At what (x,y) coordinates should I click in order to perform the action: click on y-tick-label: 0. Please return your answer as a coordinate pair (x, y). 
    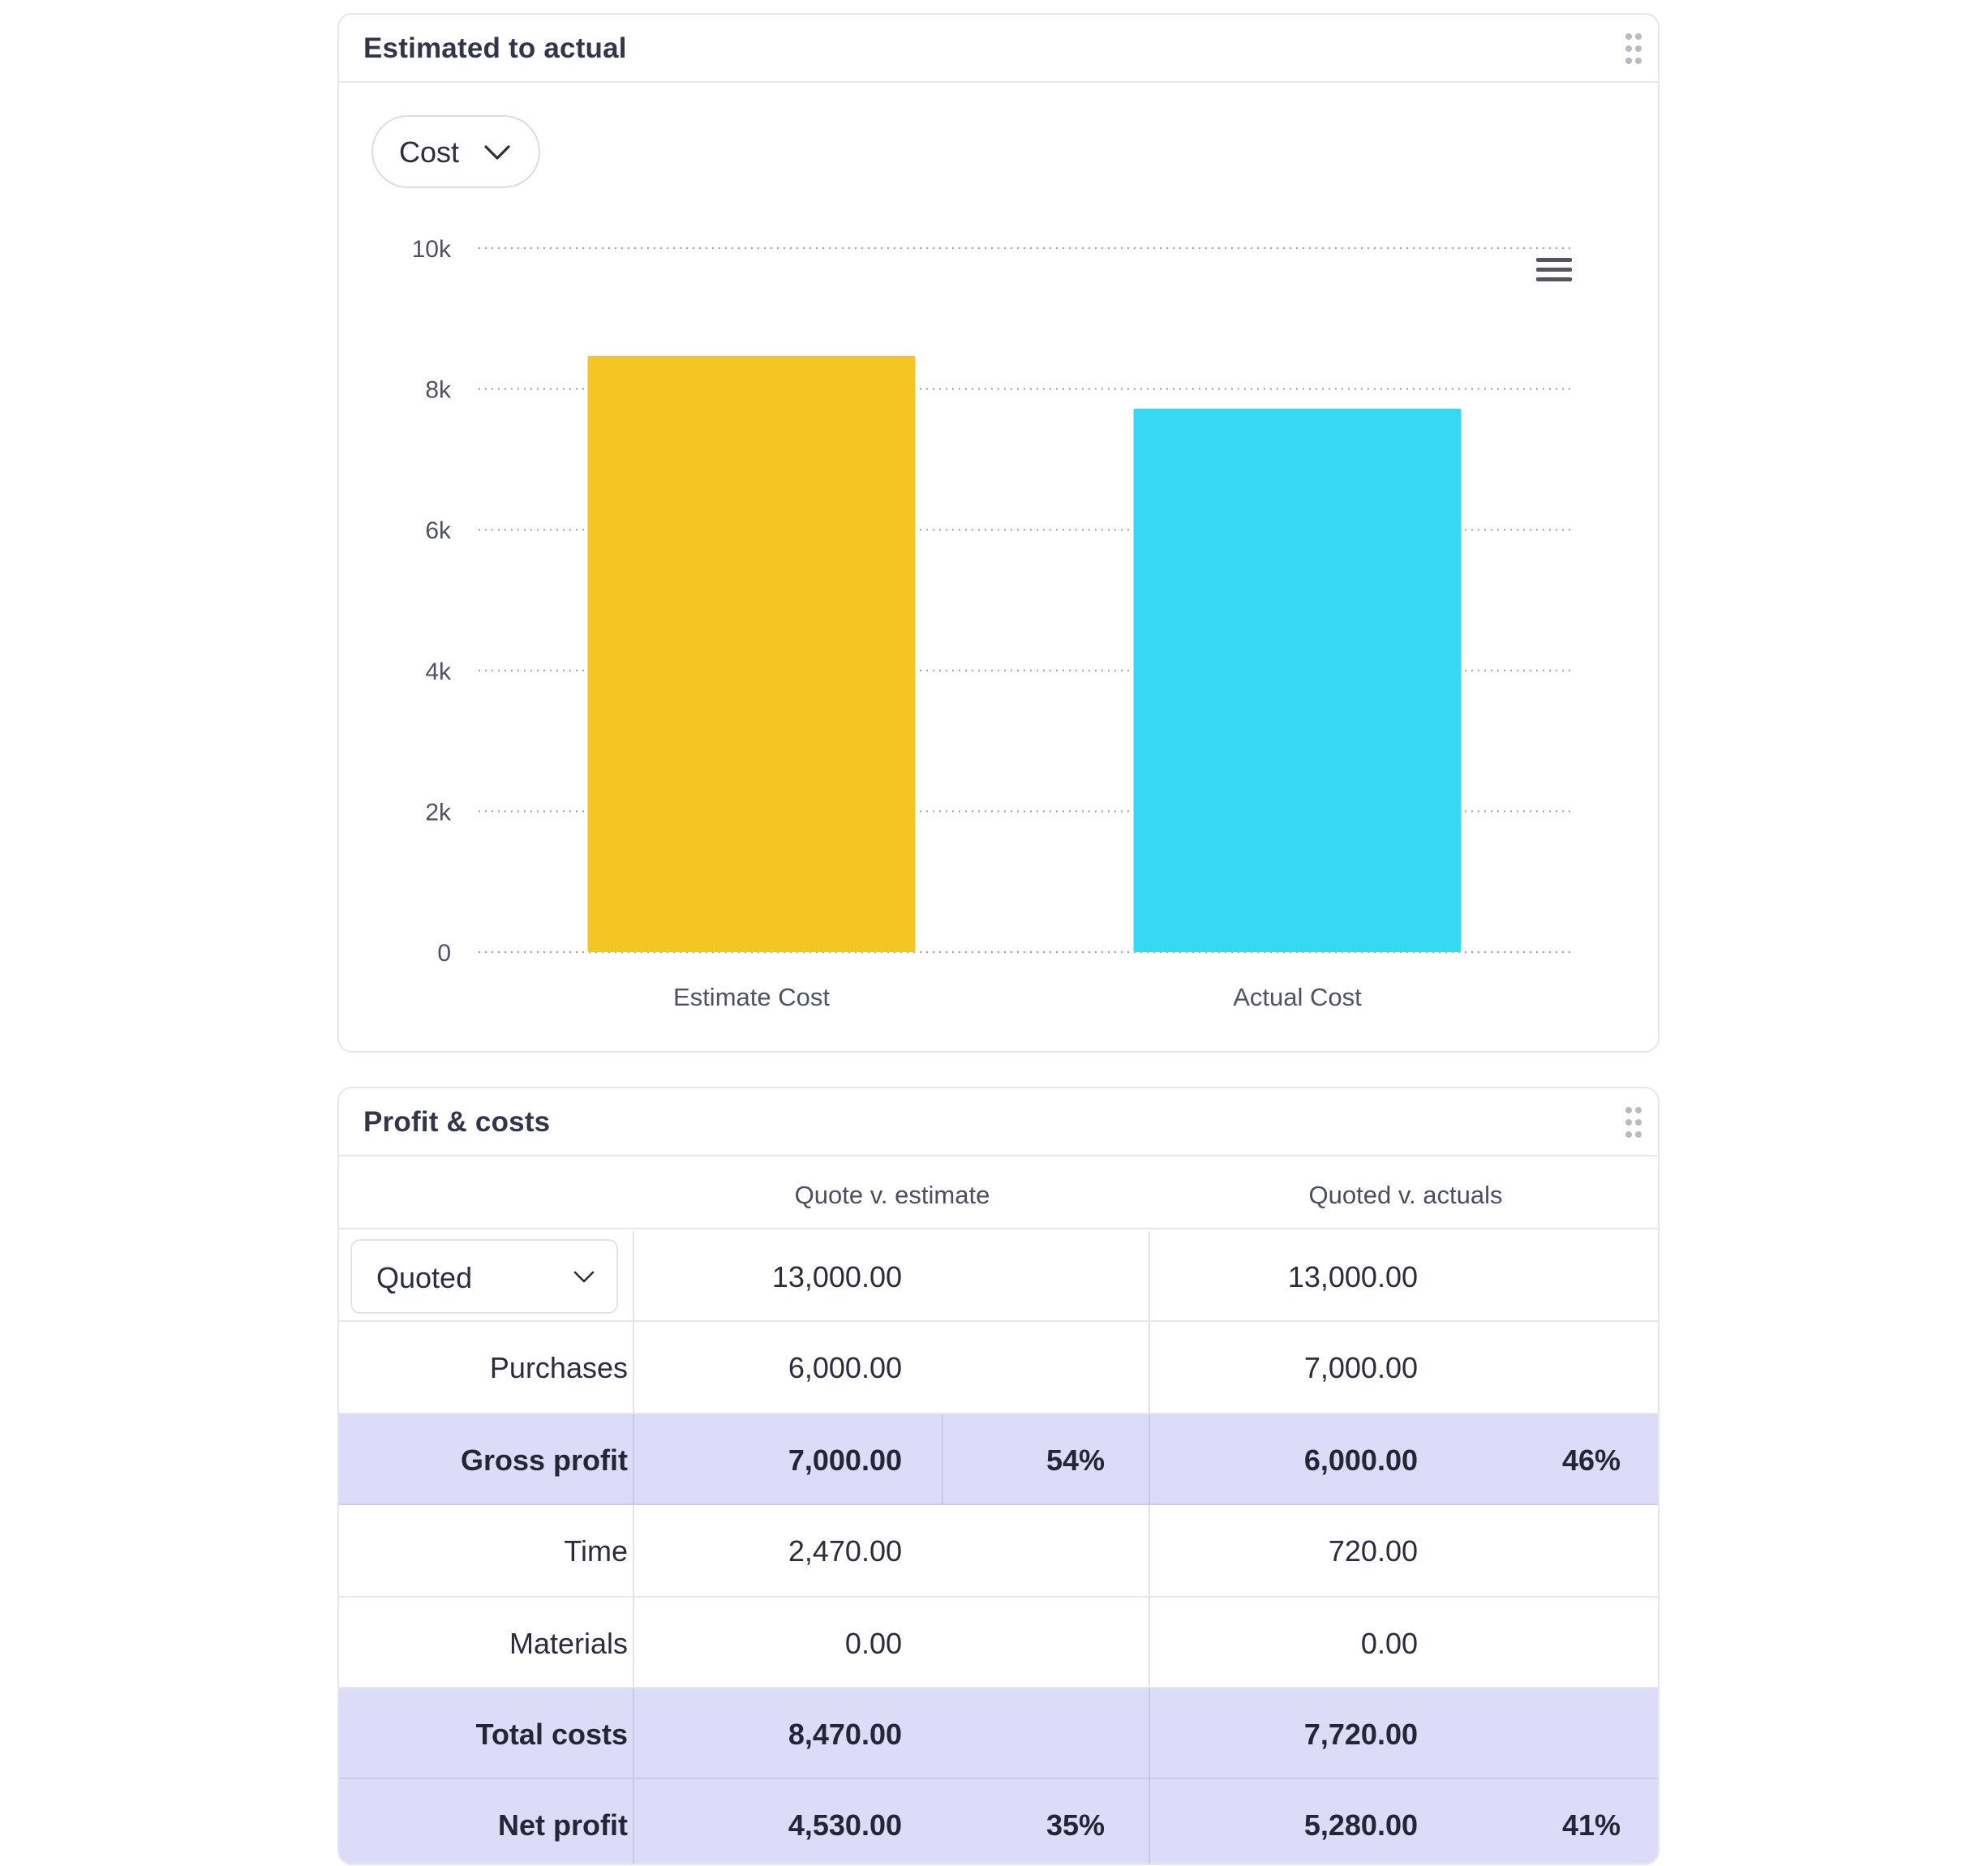
    Looking at the image, I should click on (444, 954).